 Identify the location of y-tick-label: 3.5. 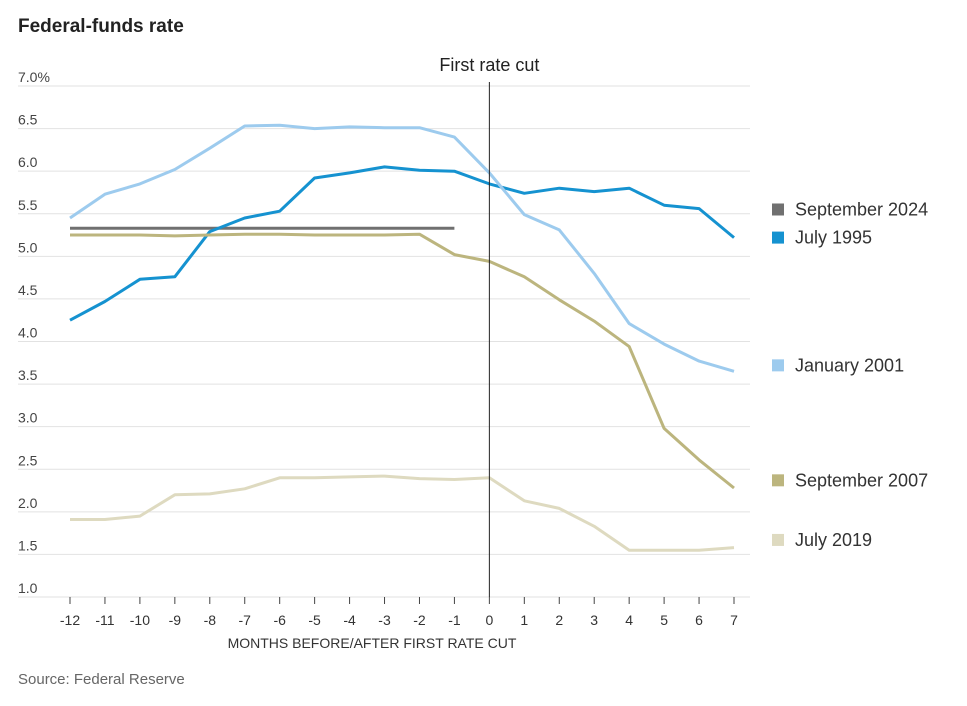
(28, 375).